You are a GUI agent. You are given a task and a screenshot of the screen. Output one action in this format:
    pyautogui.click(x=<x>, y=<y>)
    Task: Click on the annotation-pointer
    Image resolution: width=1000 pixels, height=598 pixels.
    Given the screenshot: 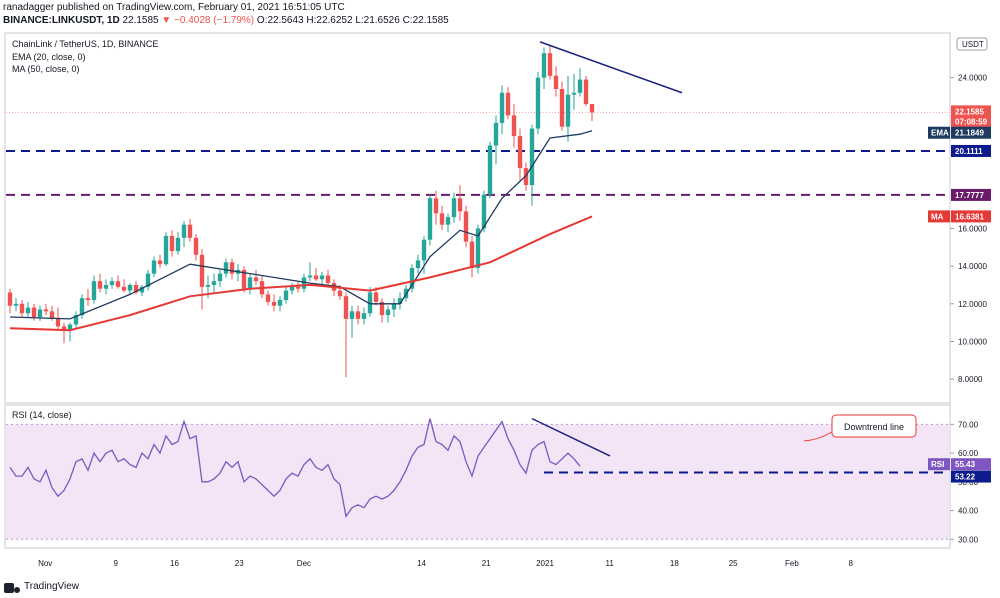 What is the action you would take?
    pyautogui.click(x=818, y=436)
    